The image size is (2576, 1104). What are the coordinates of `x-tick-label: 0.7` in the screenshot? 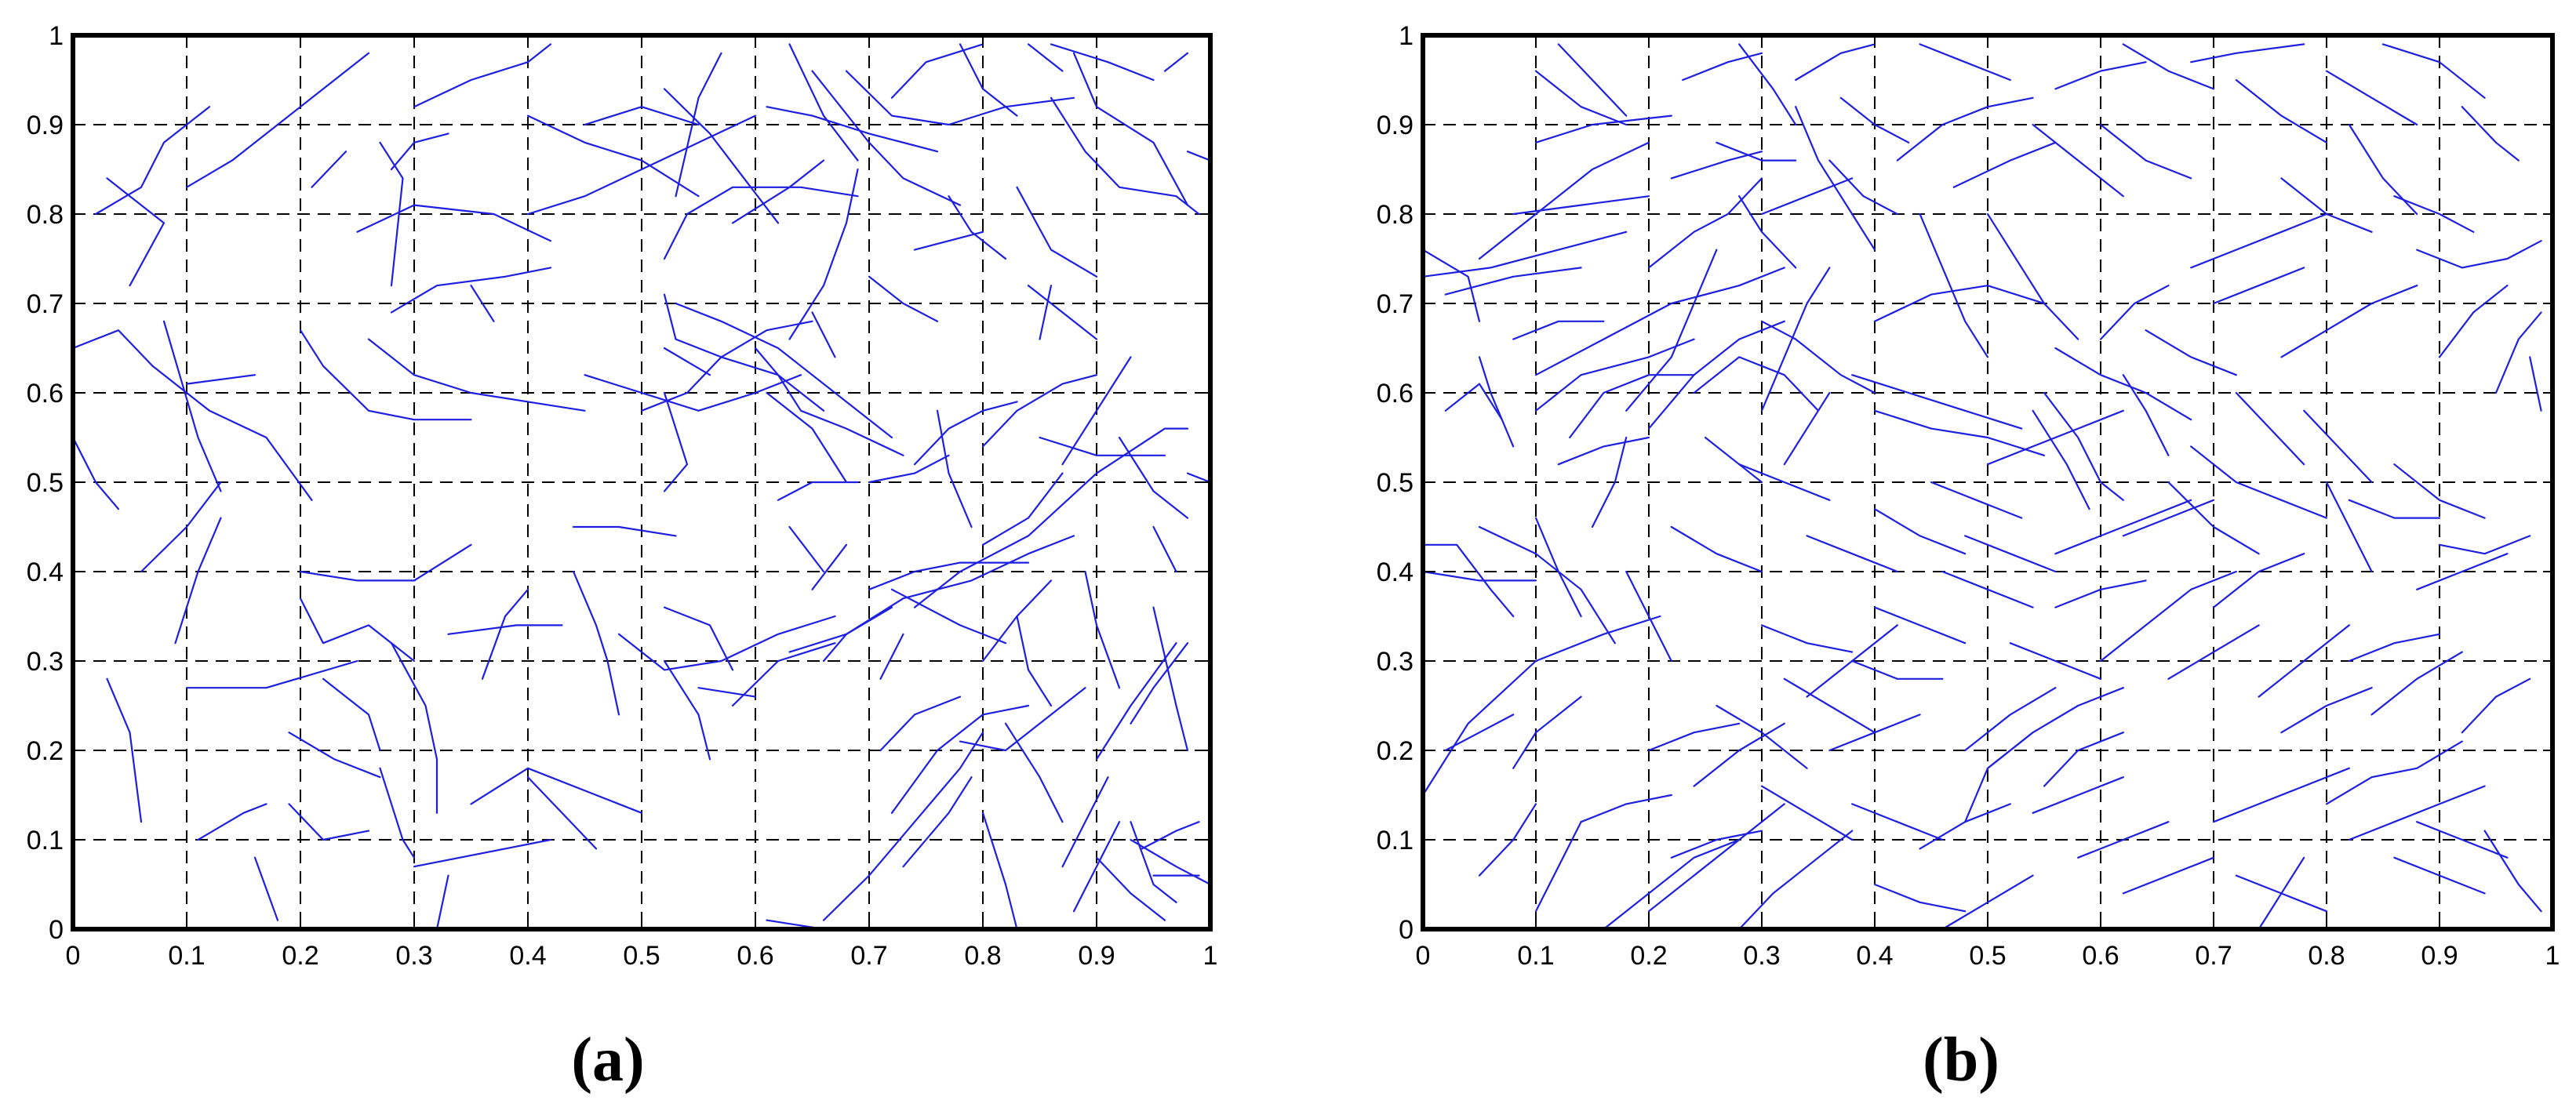 It's located at (2213, 956).